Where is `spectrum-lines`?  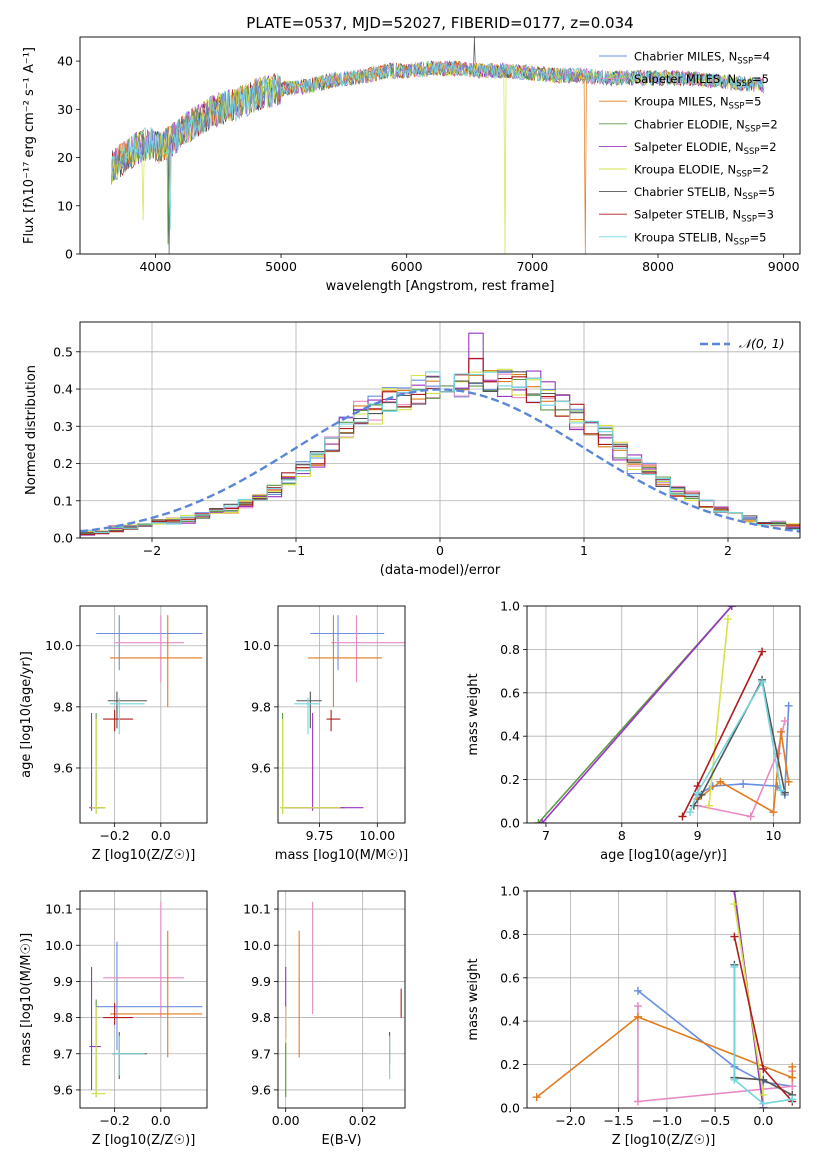 spectrum-lines is located at coordinates (438, 145).